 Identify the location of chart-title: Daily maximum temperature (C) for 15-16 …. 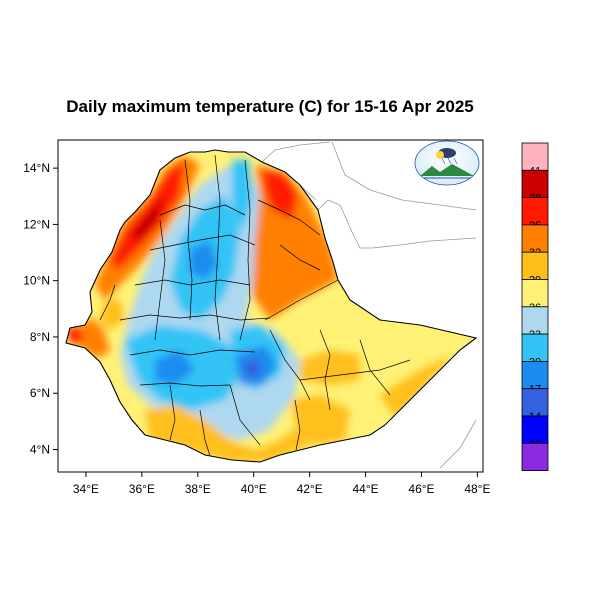
(270, 106).